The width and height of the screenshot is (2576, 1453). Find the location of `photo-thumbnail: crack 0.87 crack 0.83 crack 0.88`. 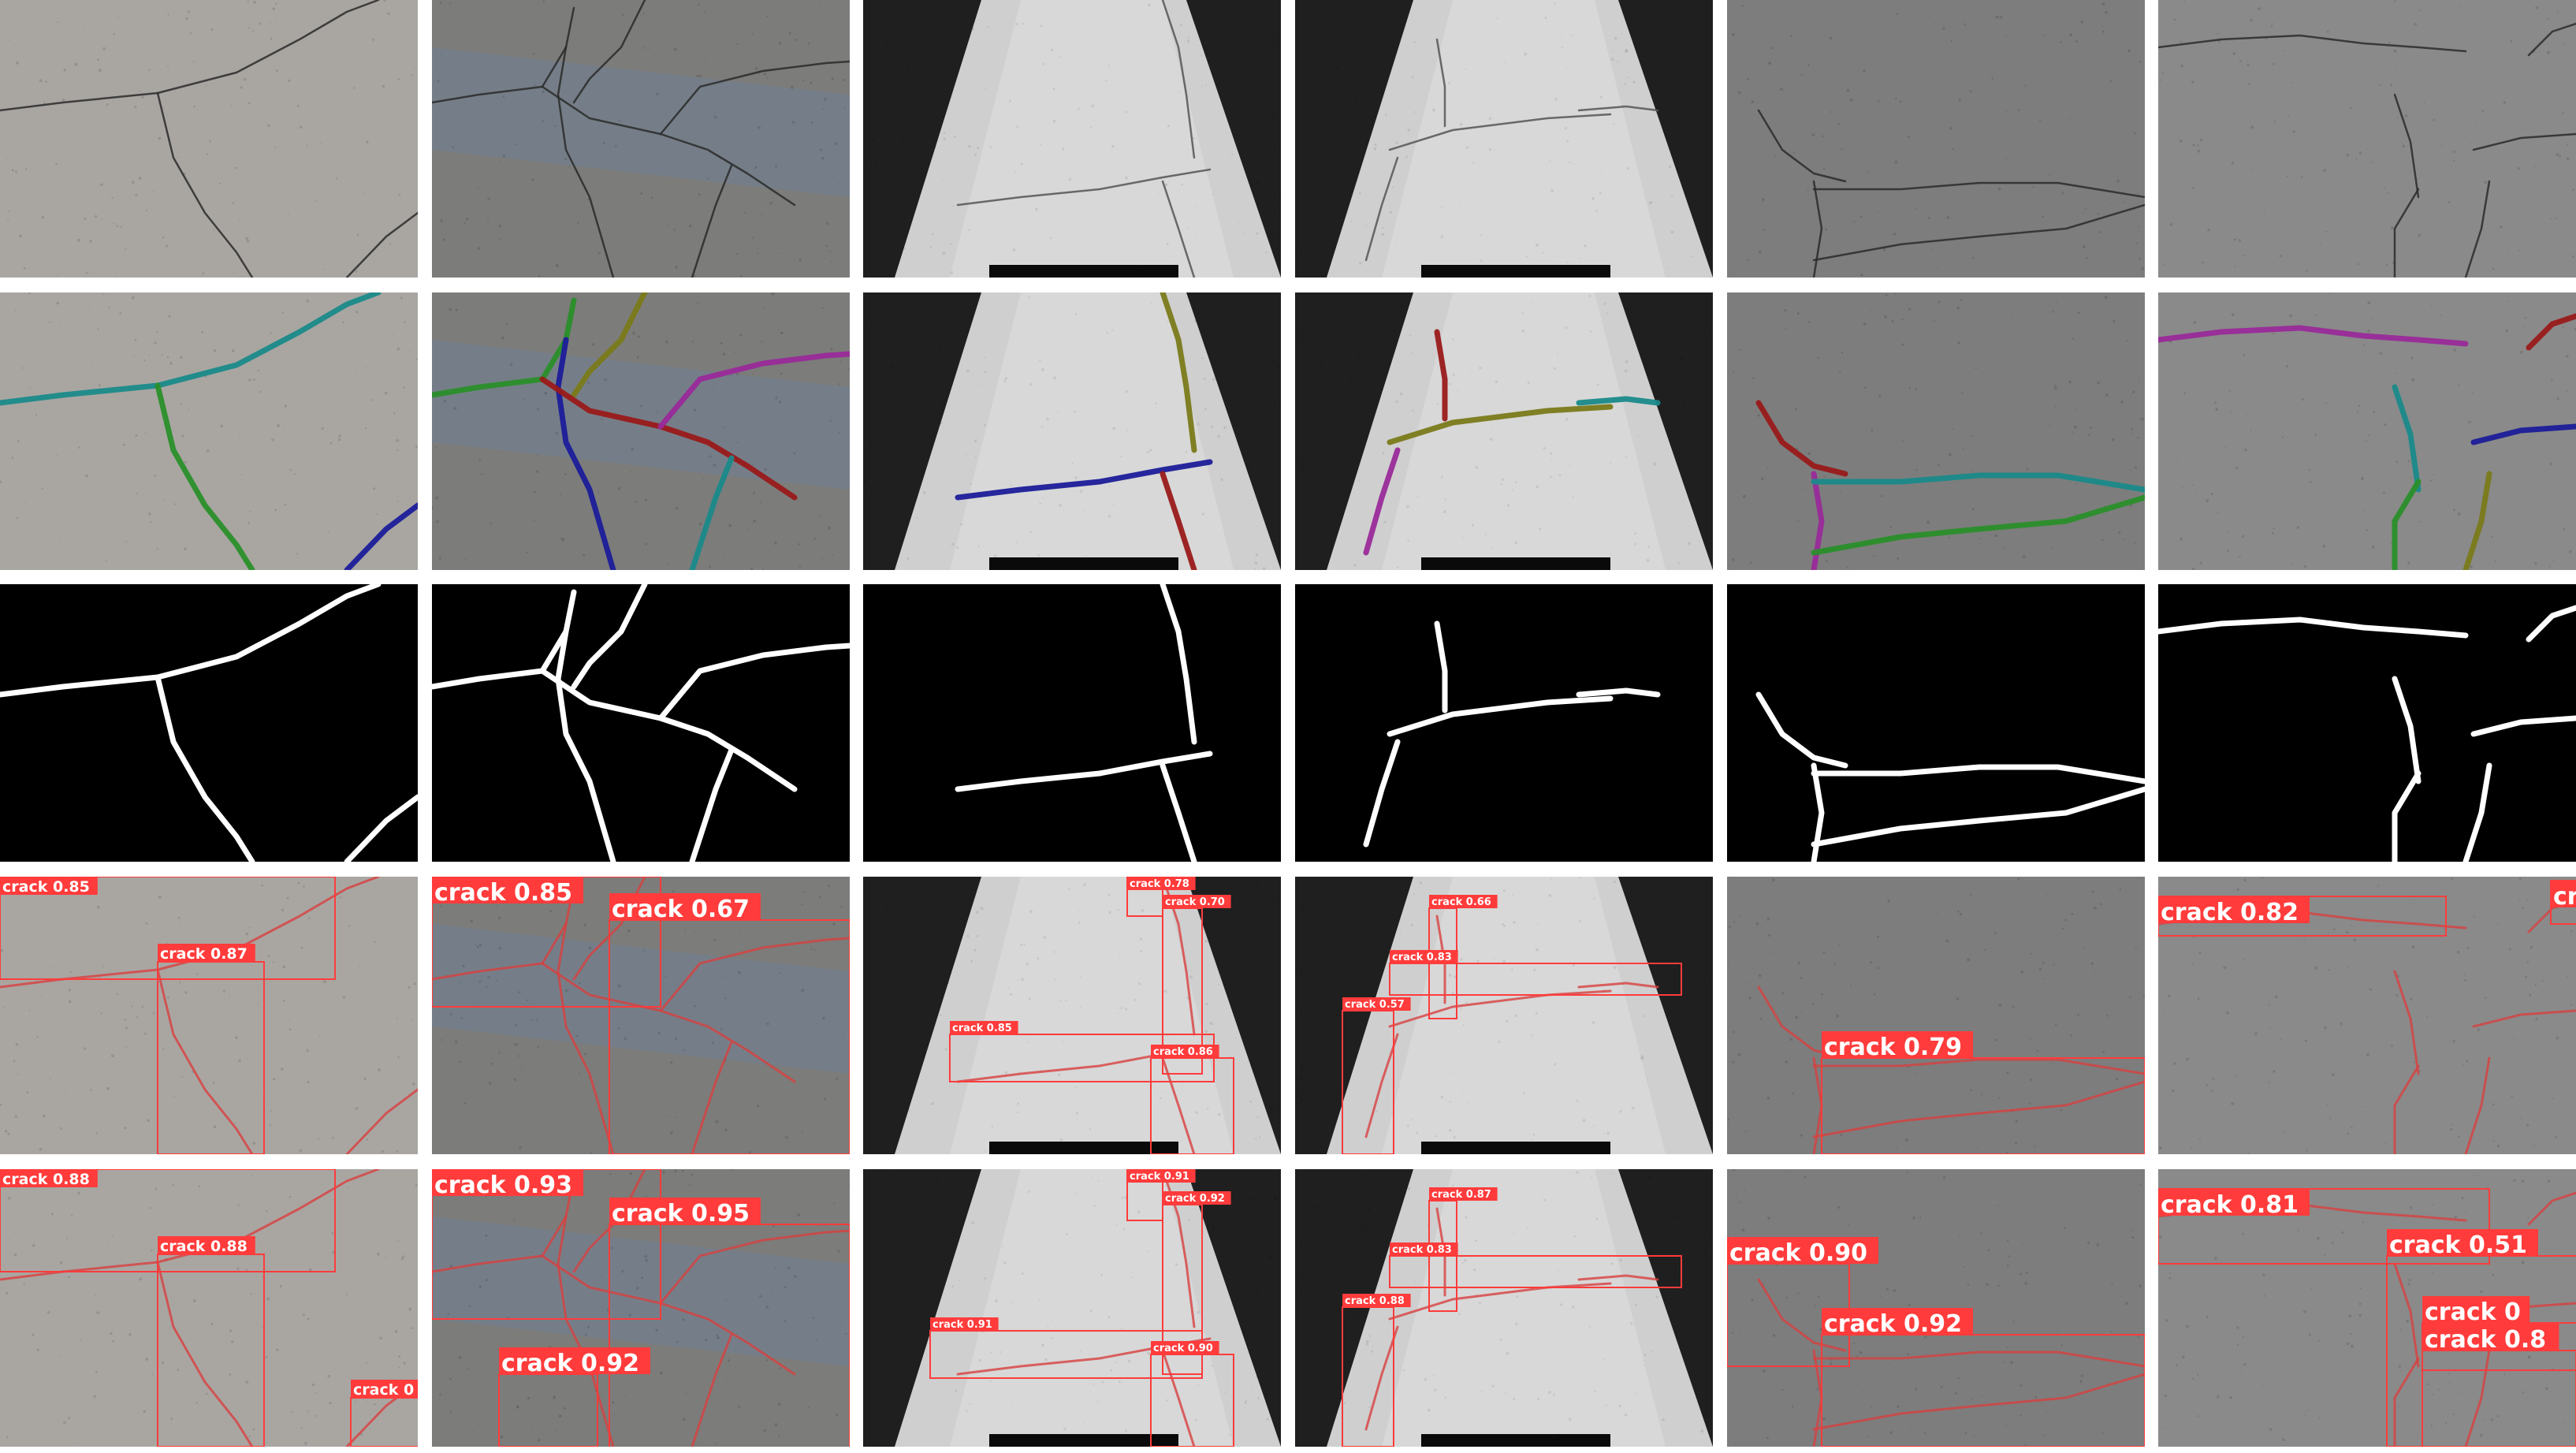

photo-thumbnail: crack 0.87 crack 0.83 crack 0.88 is located at coordinates (1504, 1308).